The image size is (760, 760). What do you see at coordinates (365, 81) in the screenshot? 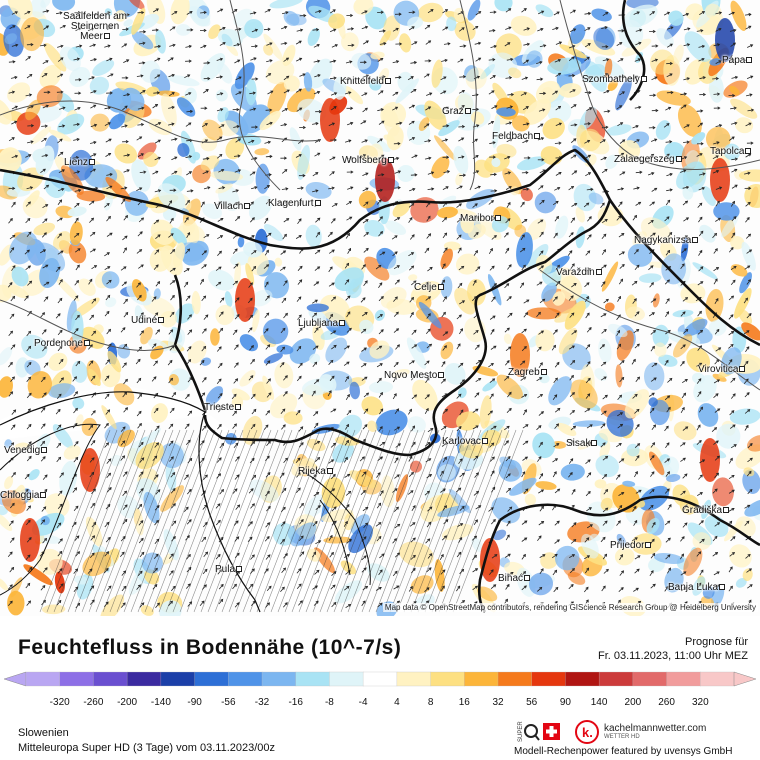
I see `city-label: Knittelfeld` at bounding box center [365, 81].